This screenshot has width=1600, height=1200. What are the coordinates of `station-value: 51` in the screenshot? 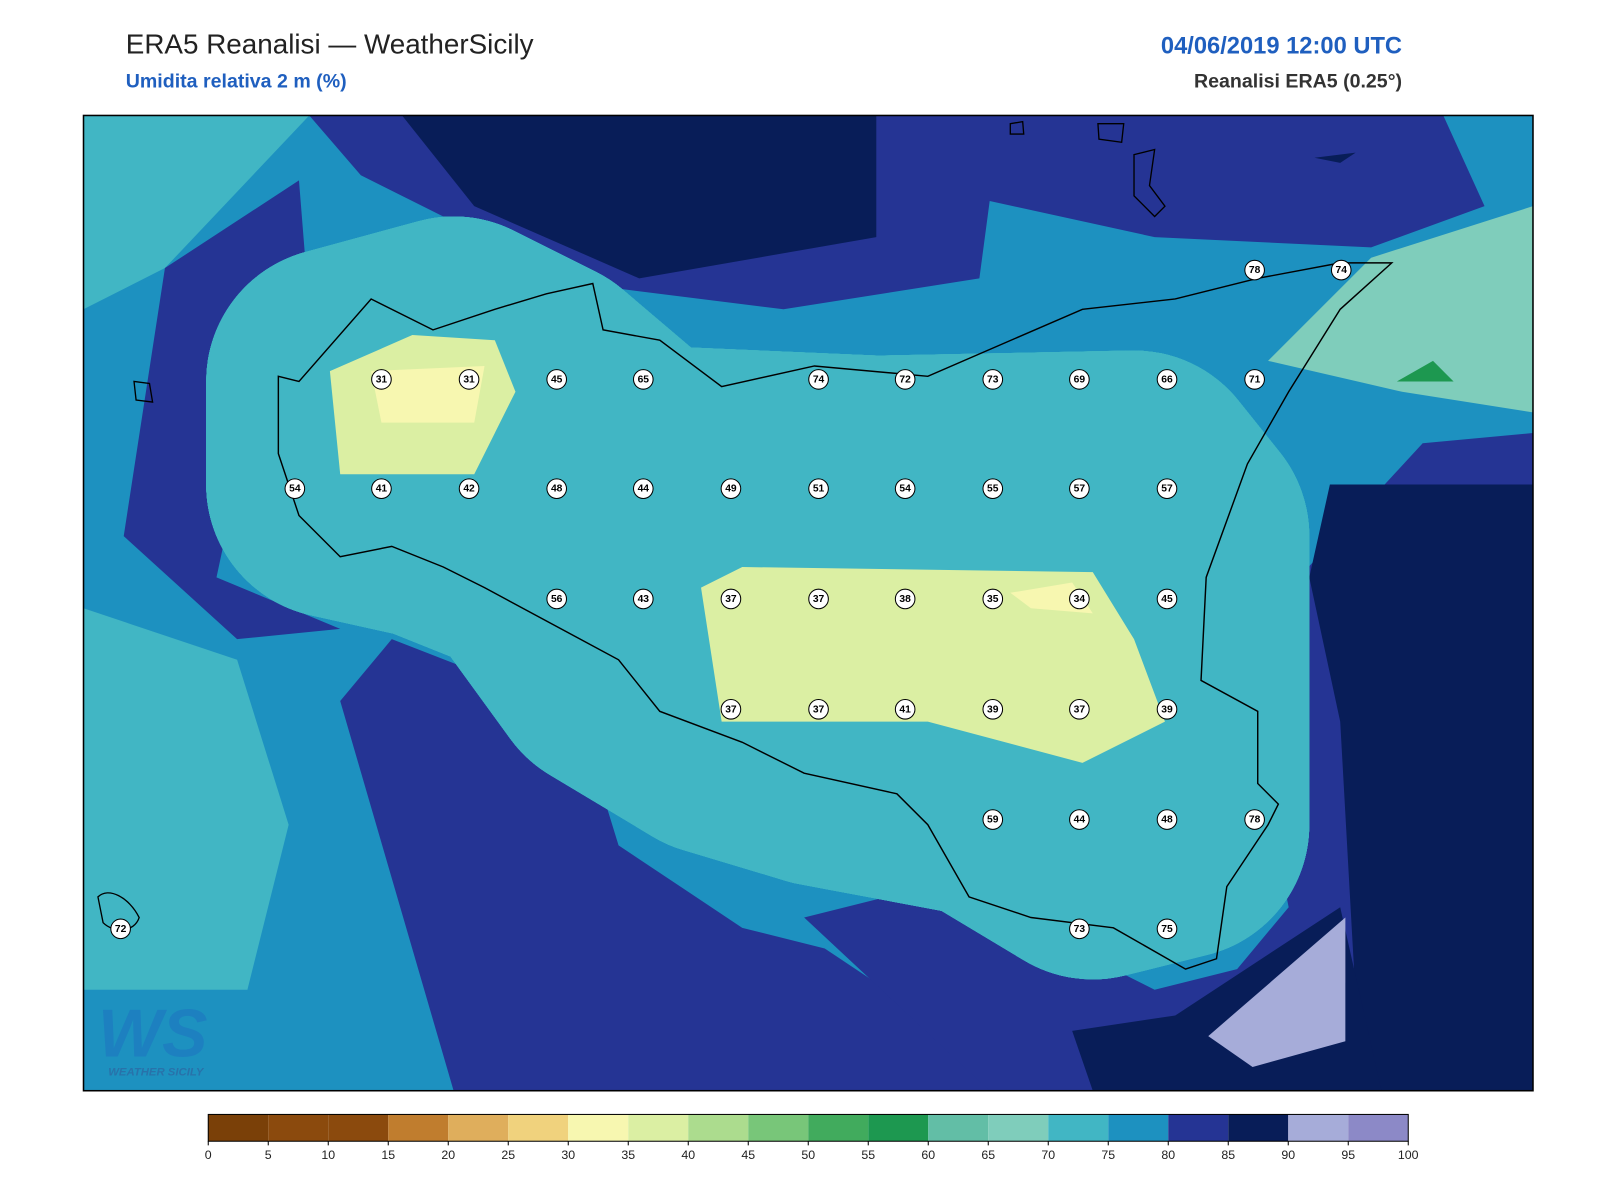 It's located at (819, 489).